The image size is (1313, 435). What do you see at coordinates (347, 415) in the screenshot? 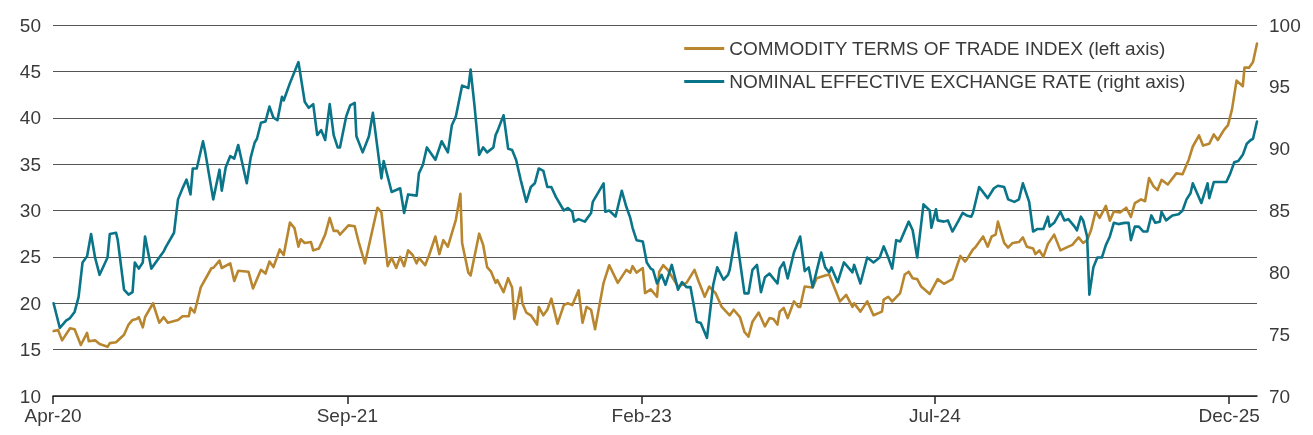
I see `x-tick-label: Sep-21` at bounding box center [347, 415].